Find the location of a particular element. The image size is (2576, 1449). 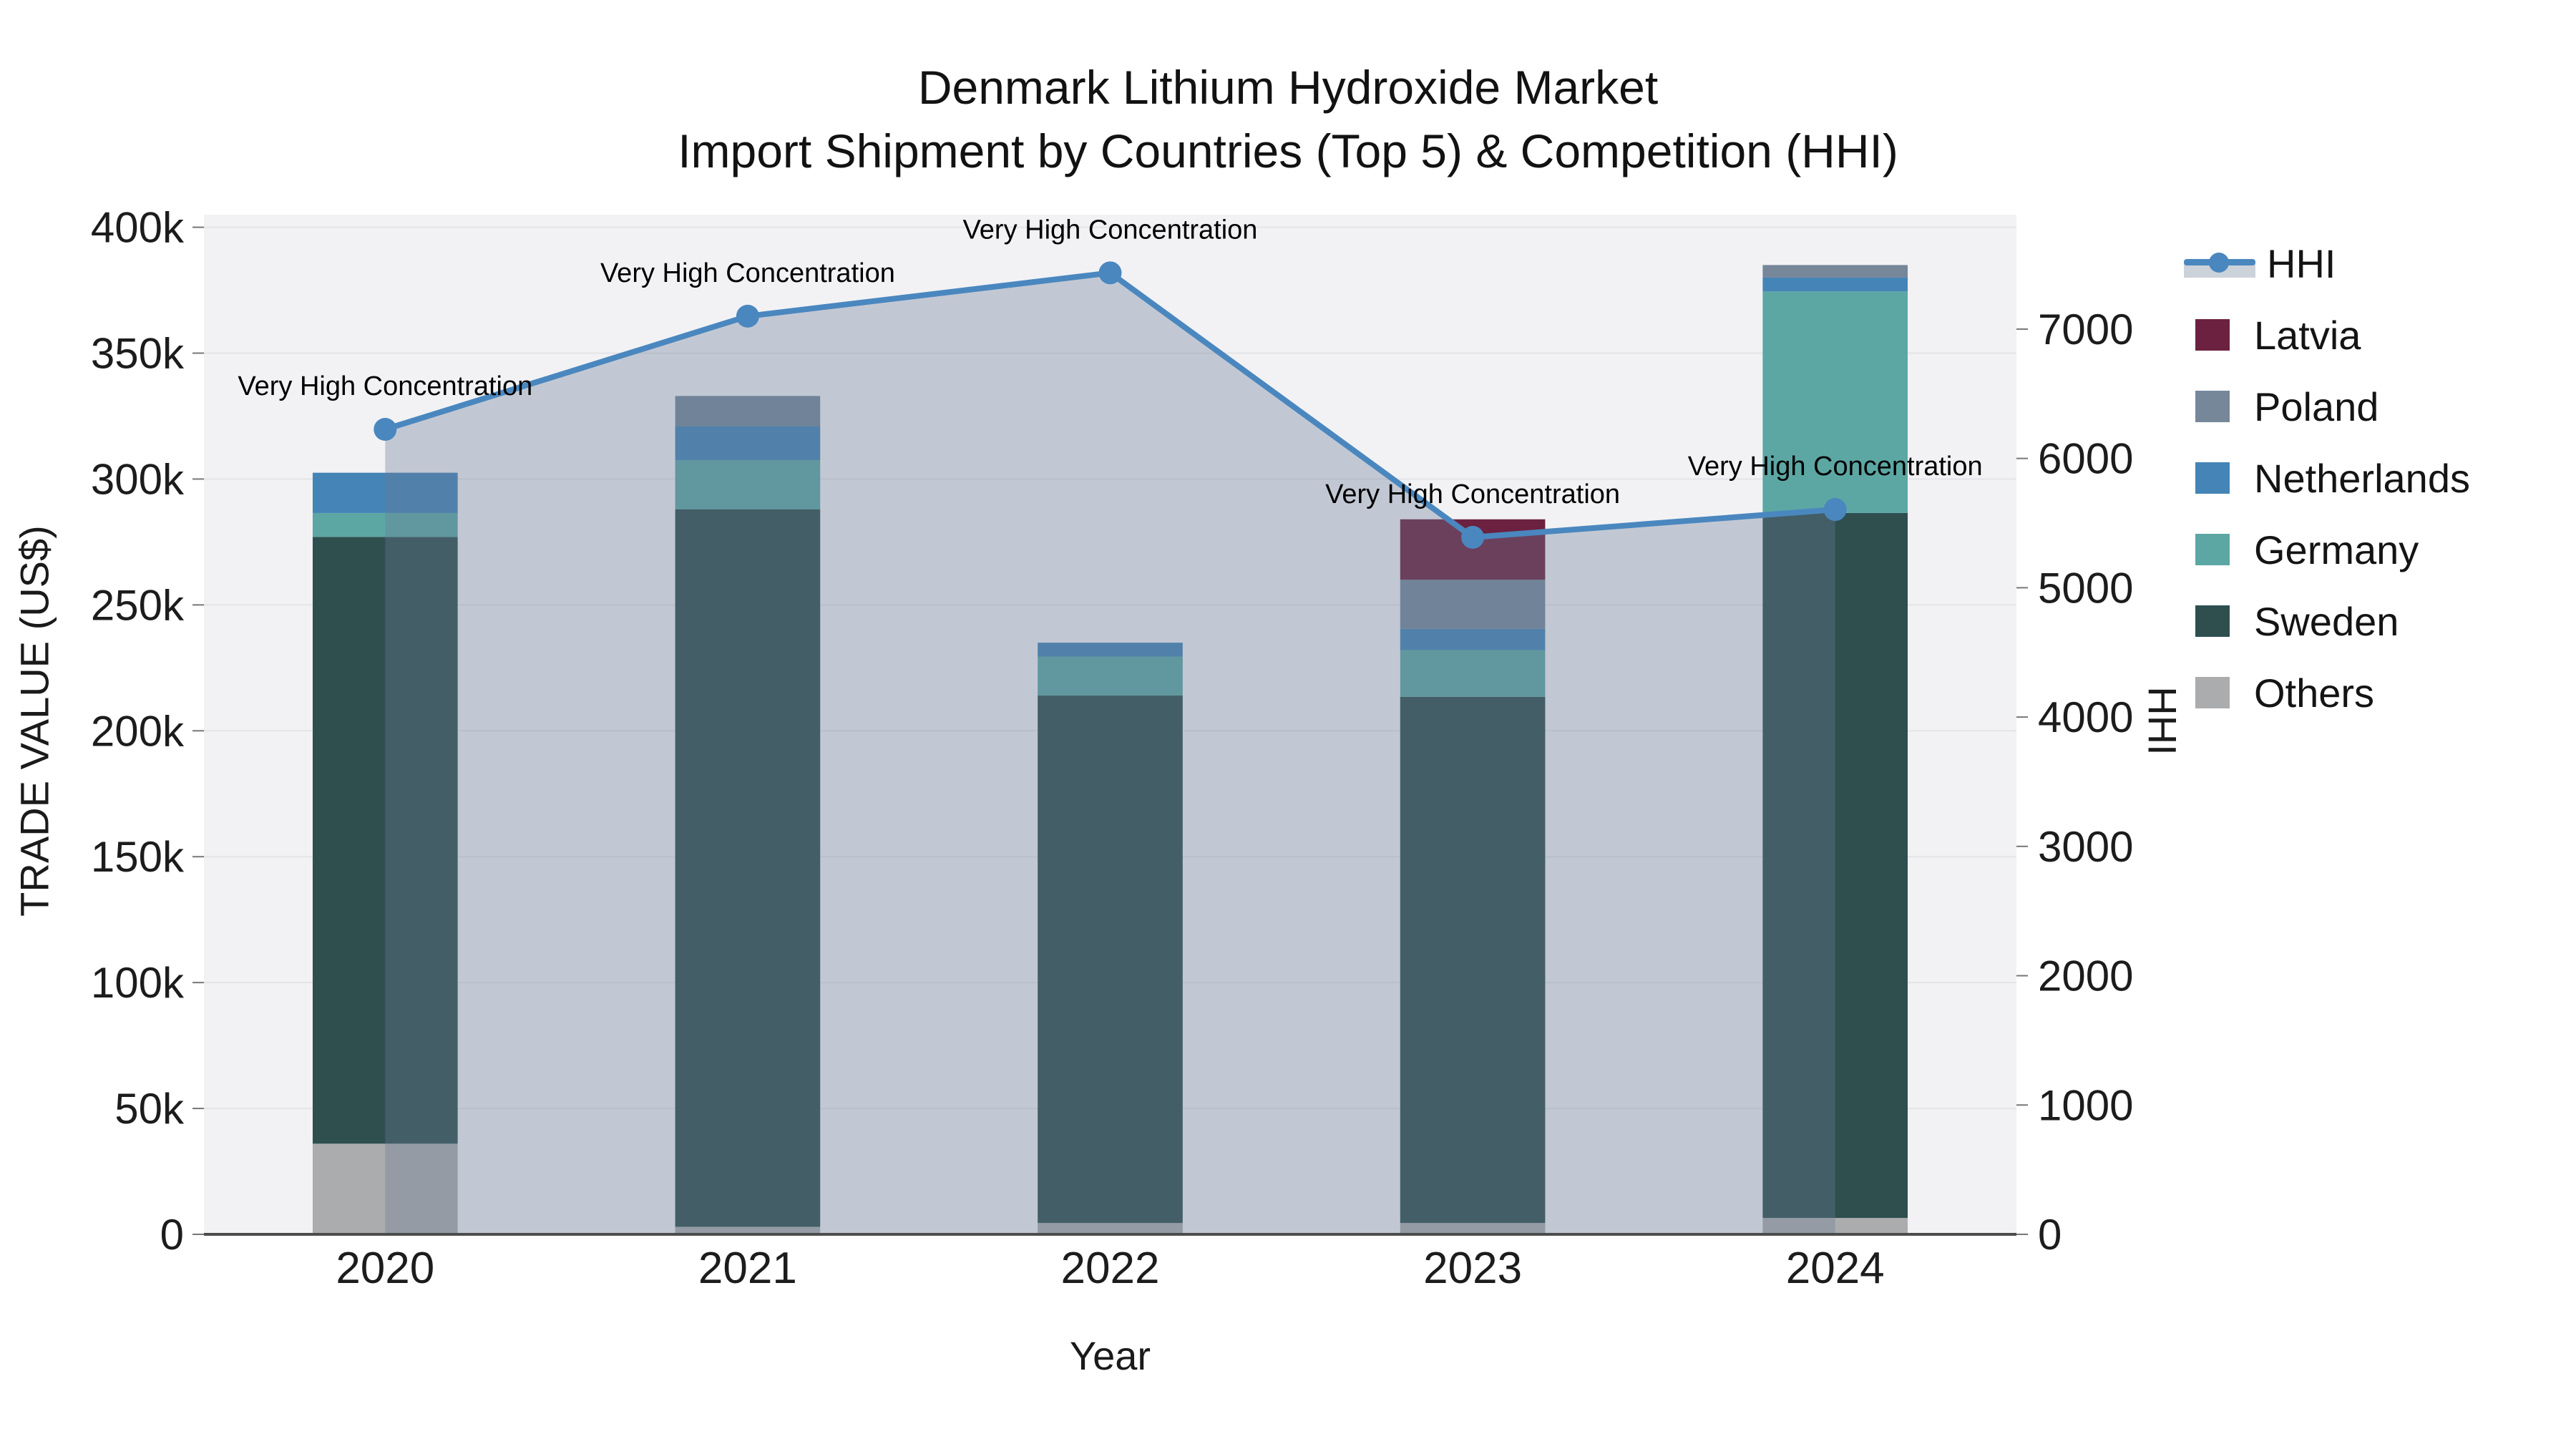

bar-segment-netherlands-2020 is located at coordinates (385, 492).